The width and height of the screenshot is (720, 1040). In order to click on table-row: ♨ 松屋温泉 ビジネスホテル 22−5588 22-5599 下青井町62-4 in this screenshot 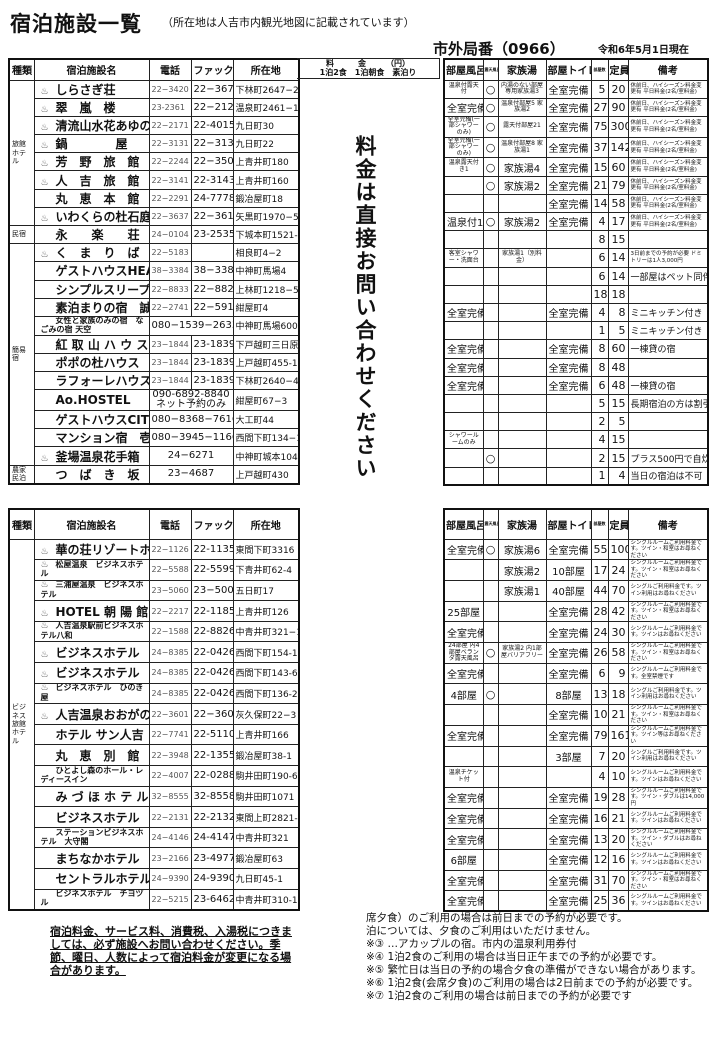, I will do `click(154, 570)`.